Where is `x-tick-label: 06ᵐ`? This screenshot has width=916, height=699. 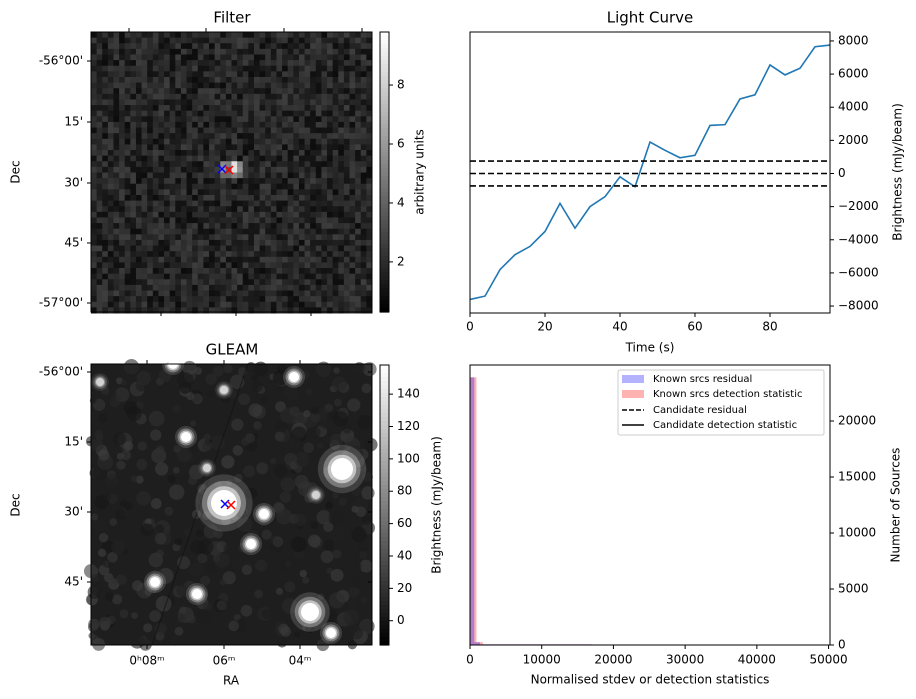 x-tick-label: 06ᵐ is located at coordinates (224, 661).